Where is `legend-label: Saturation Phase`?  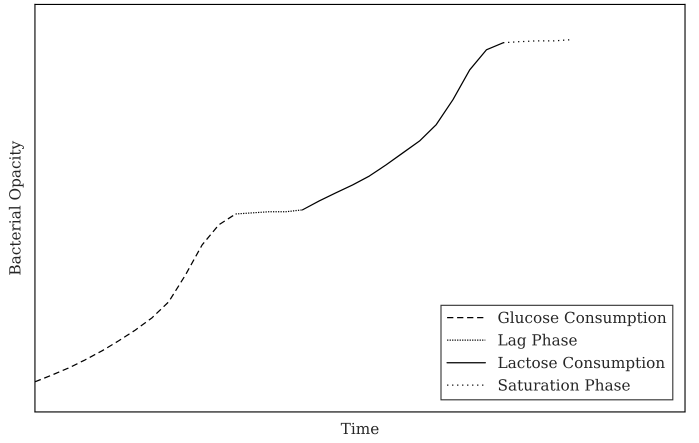 legend-label: Saturation Phase is located at coordinates (564, 384).